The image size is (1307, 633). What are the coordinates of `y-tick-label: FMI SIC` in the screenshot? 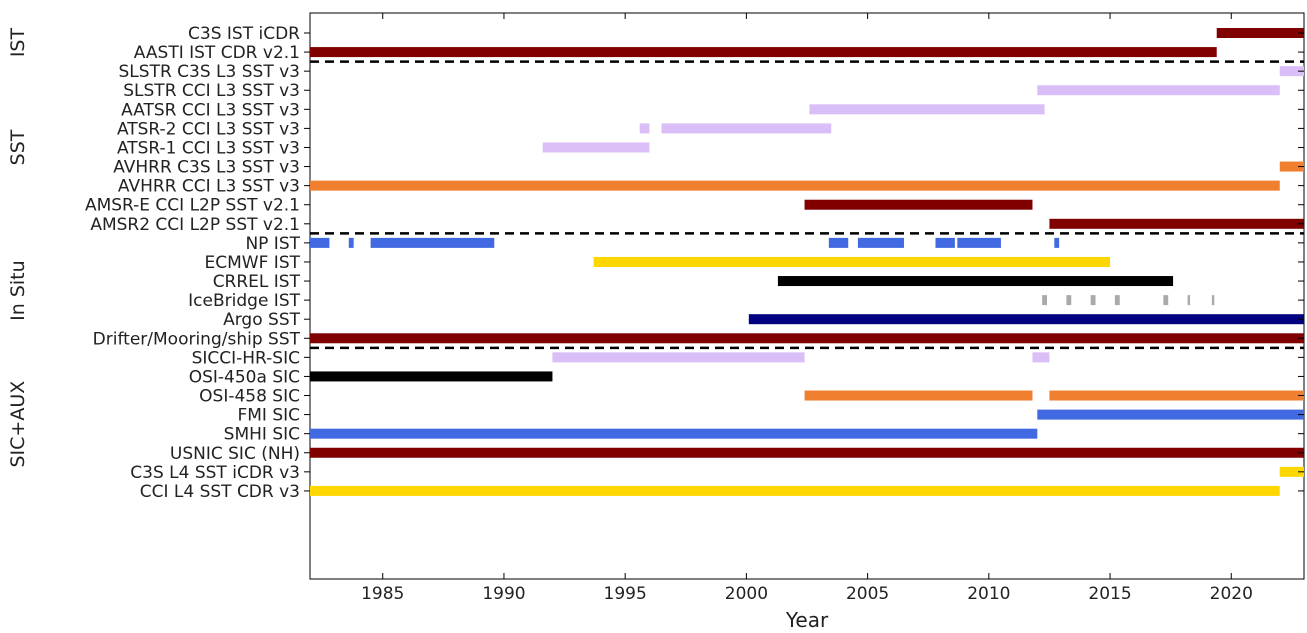 It's located at (268, 416).